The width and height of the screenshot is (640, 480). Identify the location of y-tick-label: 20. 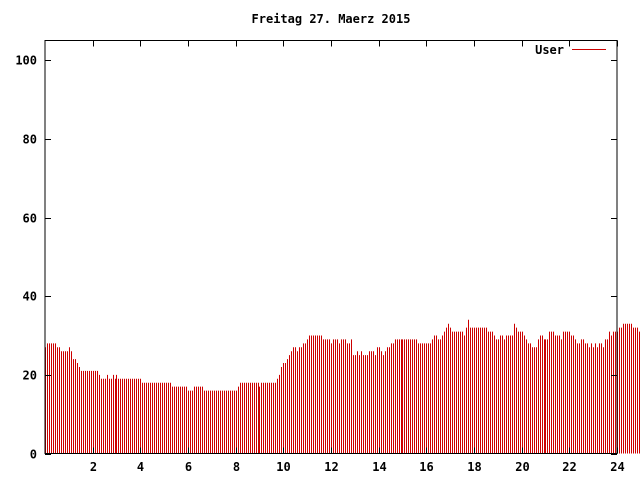
(30, 376).